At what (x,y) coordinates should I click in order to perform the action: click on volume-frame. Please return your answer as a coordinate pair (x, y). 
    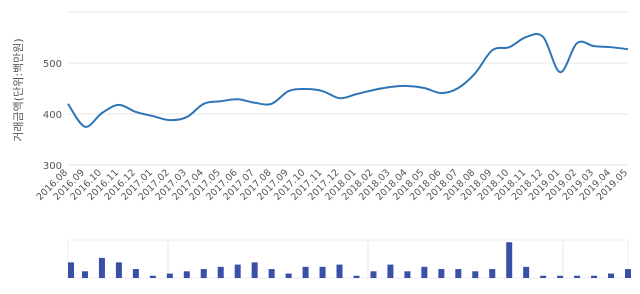
    Looking at the image, I should click on (348, 259).